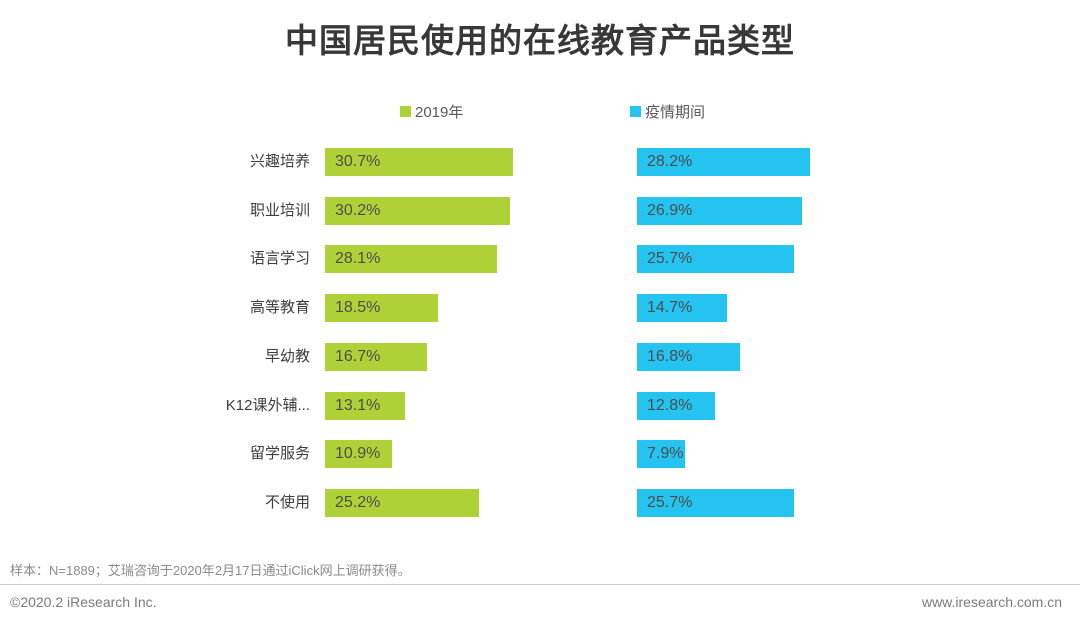 The width and height of the screenshot is (1080, 618). What do you see at coordinates (358, 258) in the screenshot?
I see `bar-value-label: 28.1%` at bounding box center [358, 258].